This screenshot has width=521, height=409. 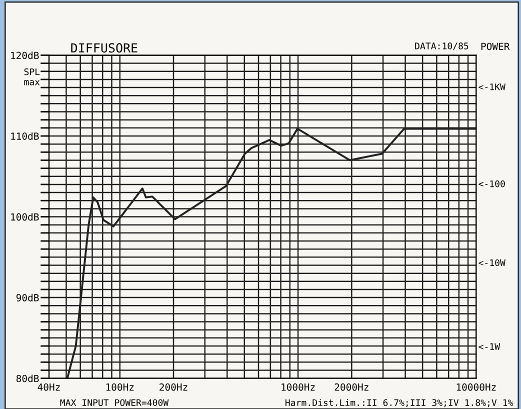 What do you see at coordinates (351, 387) in the screenshot?
I see `x-tick-label: 2000Hz` at bounding box center [351, 387].